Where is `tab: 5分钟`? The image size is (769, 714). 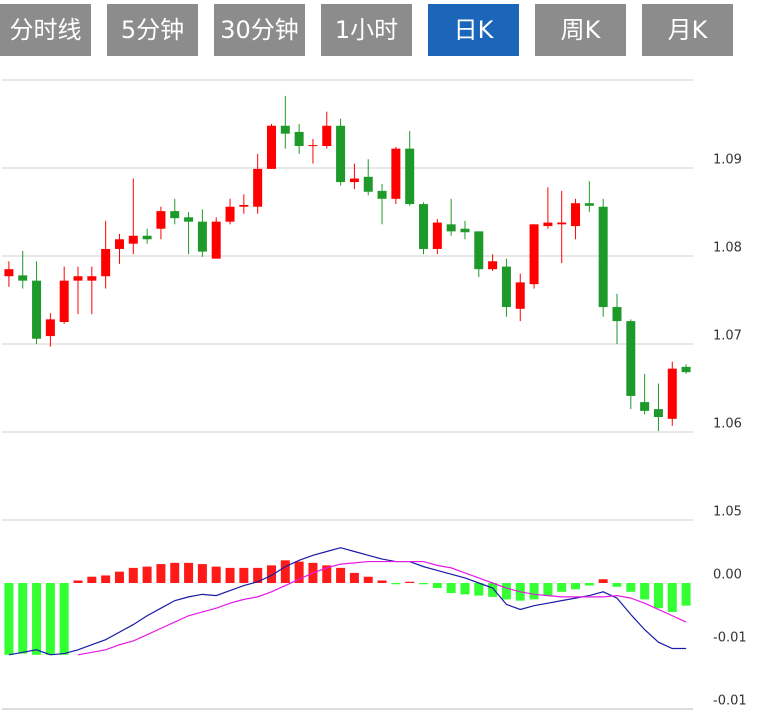
tab: 5分钟 is located at coordinates (152, 30).